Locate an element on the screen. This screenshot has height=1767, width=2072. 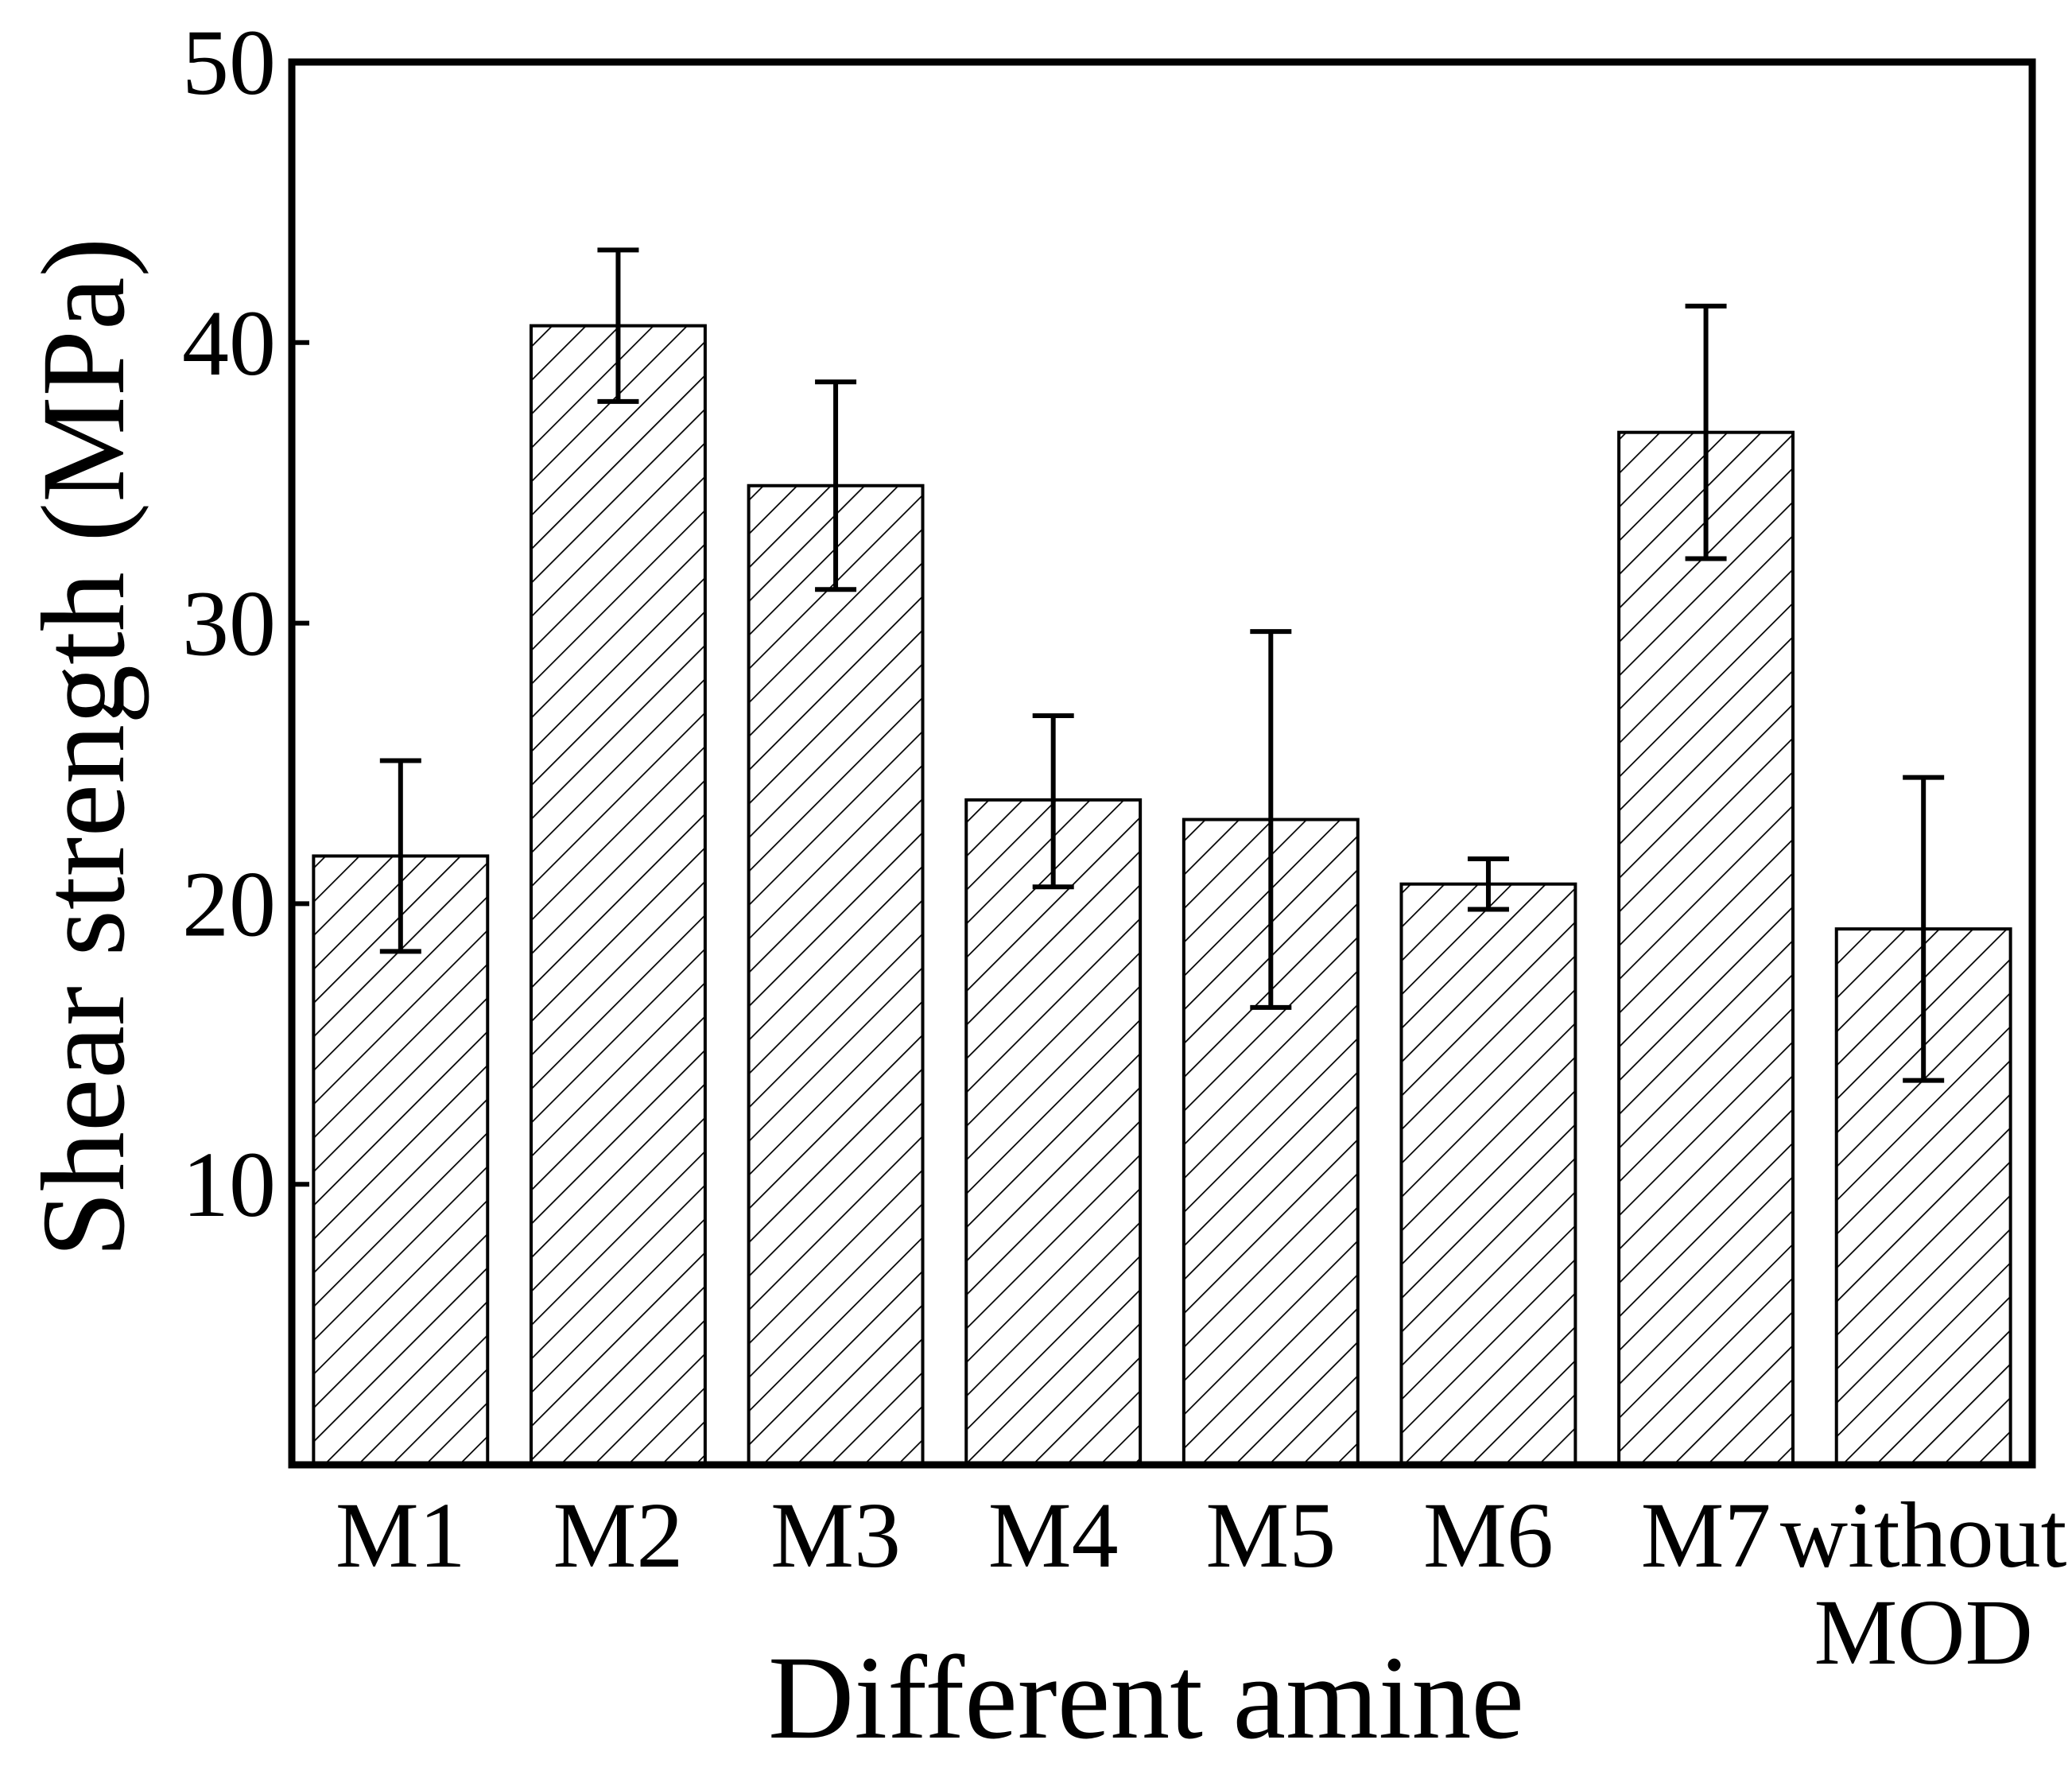
y-tick-label: 40 is located at coordinates (229, 343).